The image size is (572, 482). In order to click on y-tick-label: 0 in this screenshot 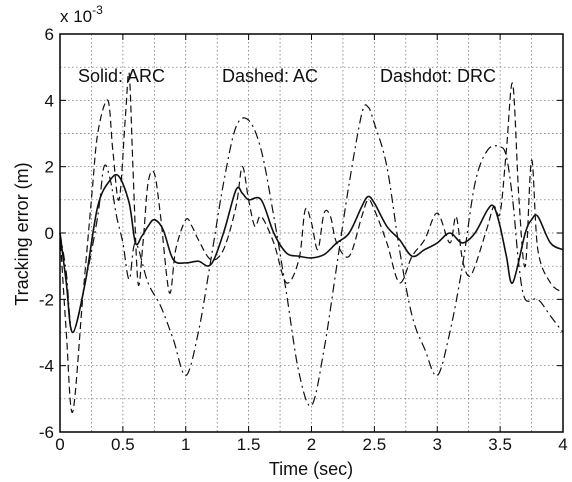, I will do `click(49, 233)`.